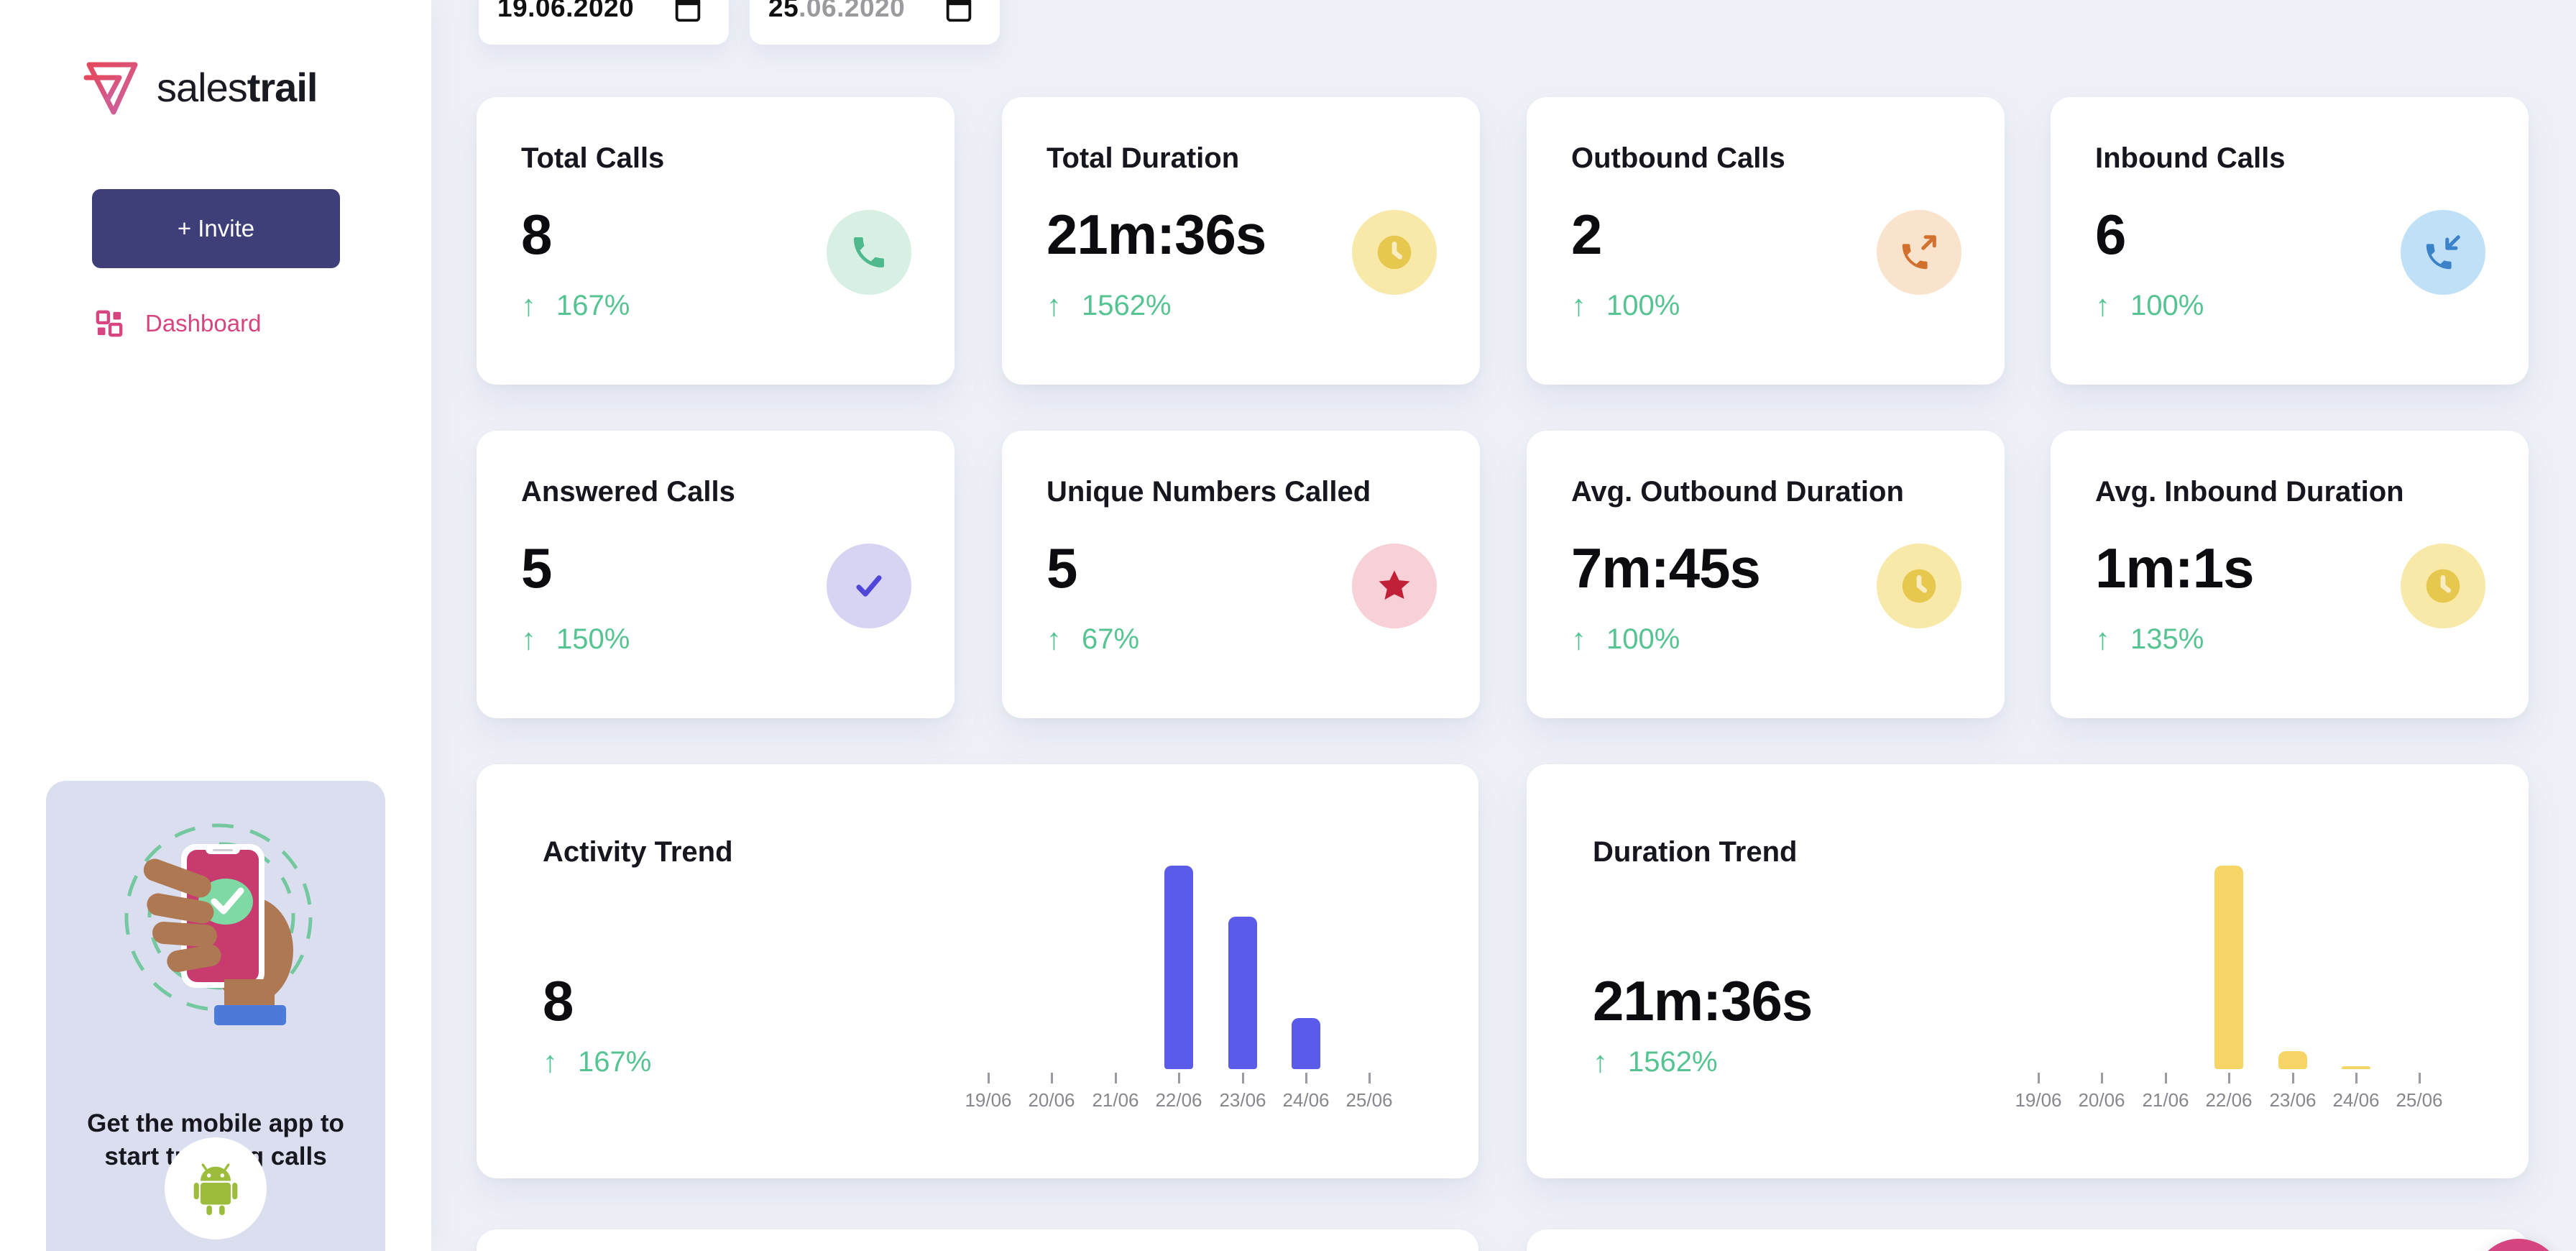 This screenshot has width=2576, height=1251. Describe the element at coordinates (593, 305) in the screenshot. I see `stat-change-value: 167%` at that location.